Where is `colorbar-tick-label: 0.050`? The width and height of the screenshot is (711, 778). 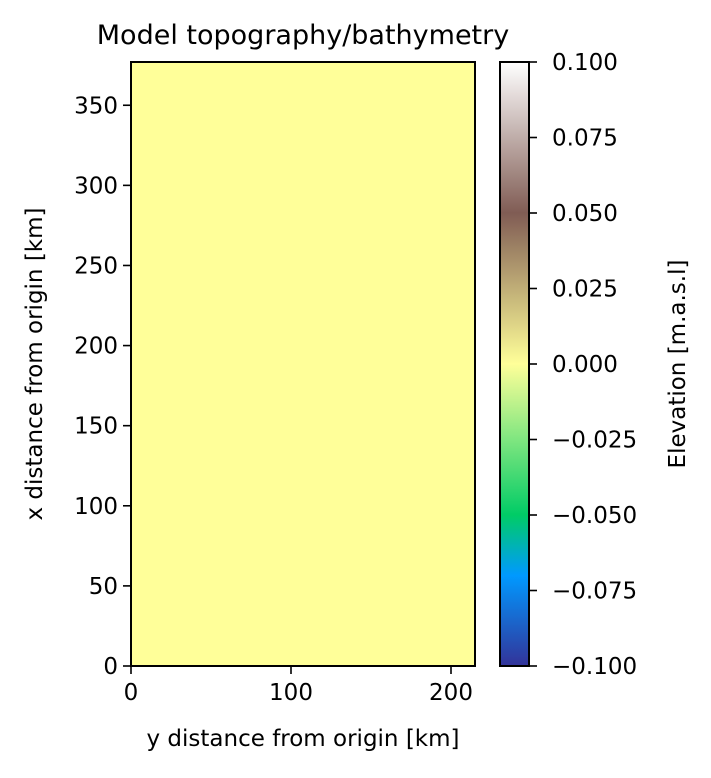 colorbar-tick-label: 0.050 is located at coordinates (585, 214).